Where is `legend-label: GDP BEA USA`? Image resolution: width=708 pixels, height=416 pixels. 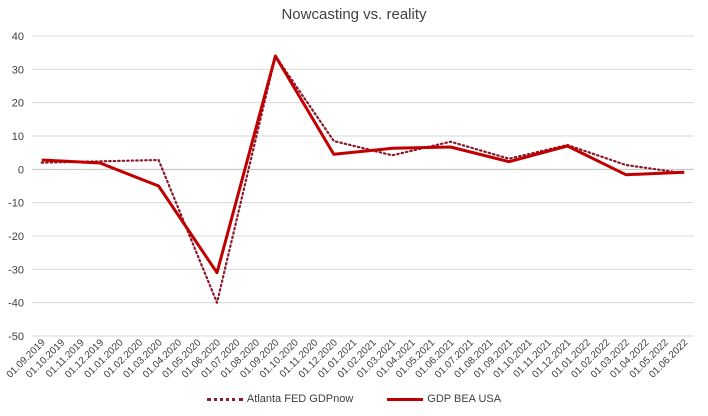 legend-label: GDP BEA USA is located at coordinates (464, 399).